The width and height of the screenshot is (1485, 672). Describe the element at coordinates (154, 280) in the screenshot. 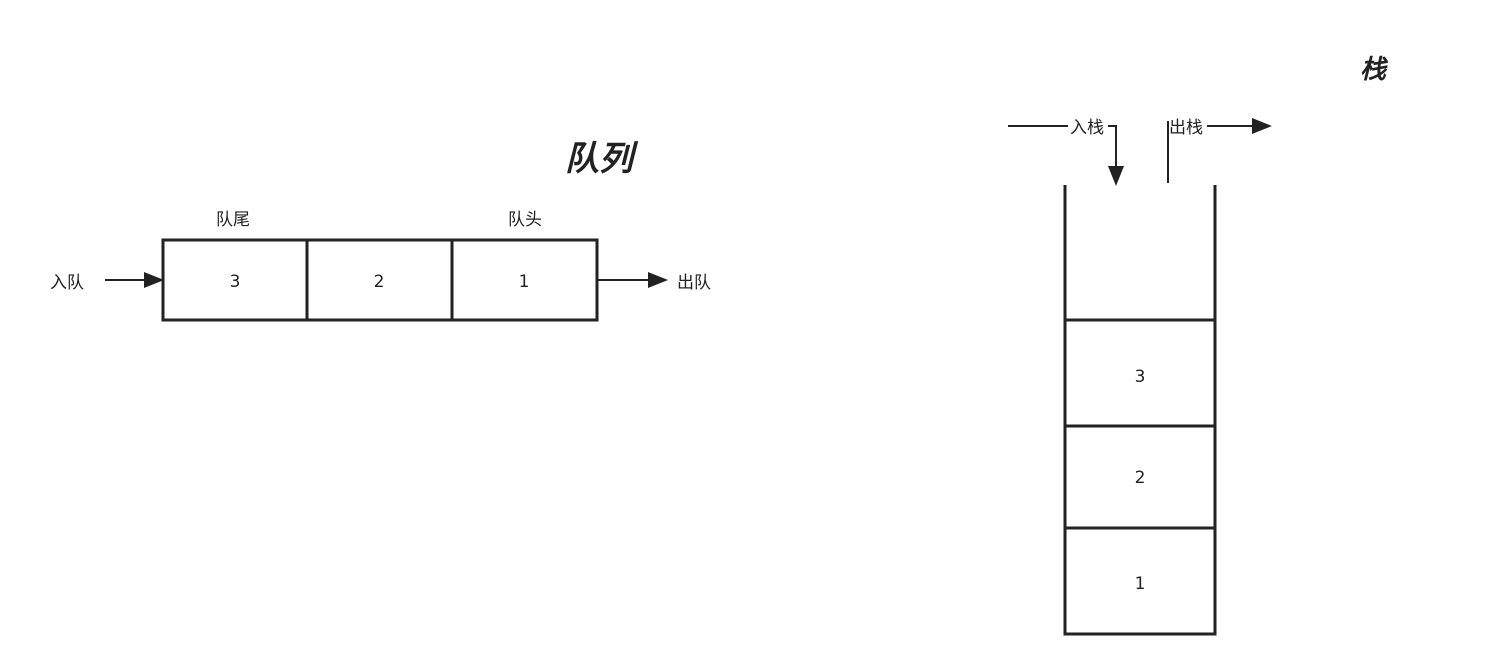

I see `queue-enqueue-arrowhead` at that location.